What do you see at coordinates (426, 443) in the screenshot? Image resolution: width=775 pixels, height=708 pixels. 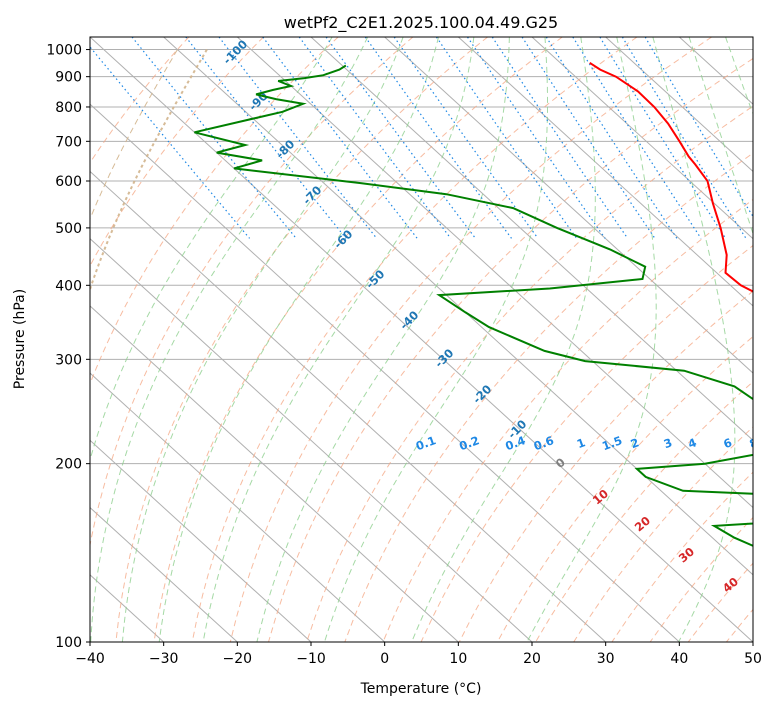 I see `mixing-ratio-label: 0.1` at bounding box center [426, 443].